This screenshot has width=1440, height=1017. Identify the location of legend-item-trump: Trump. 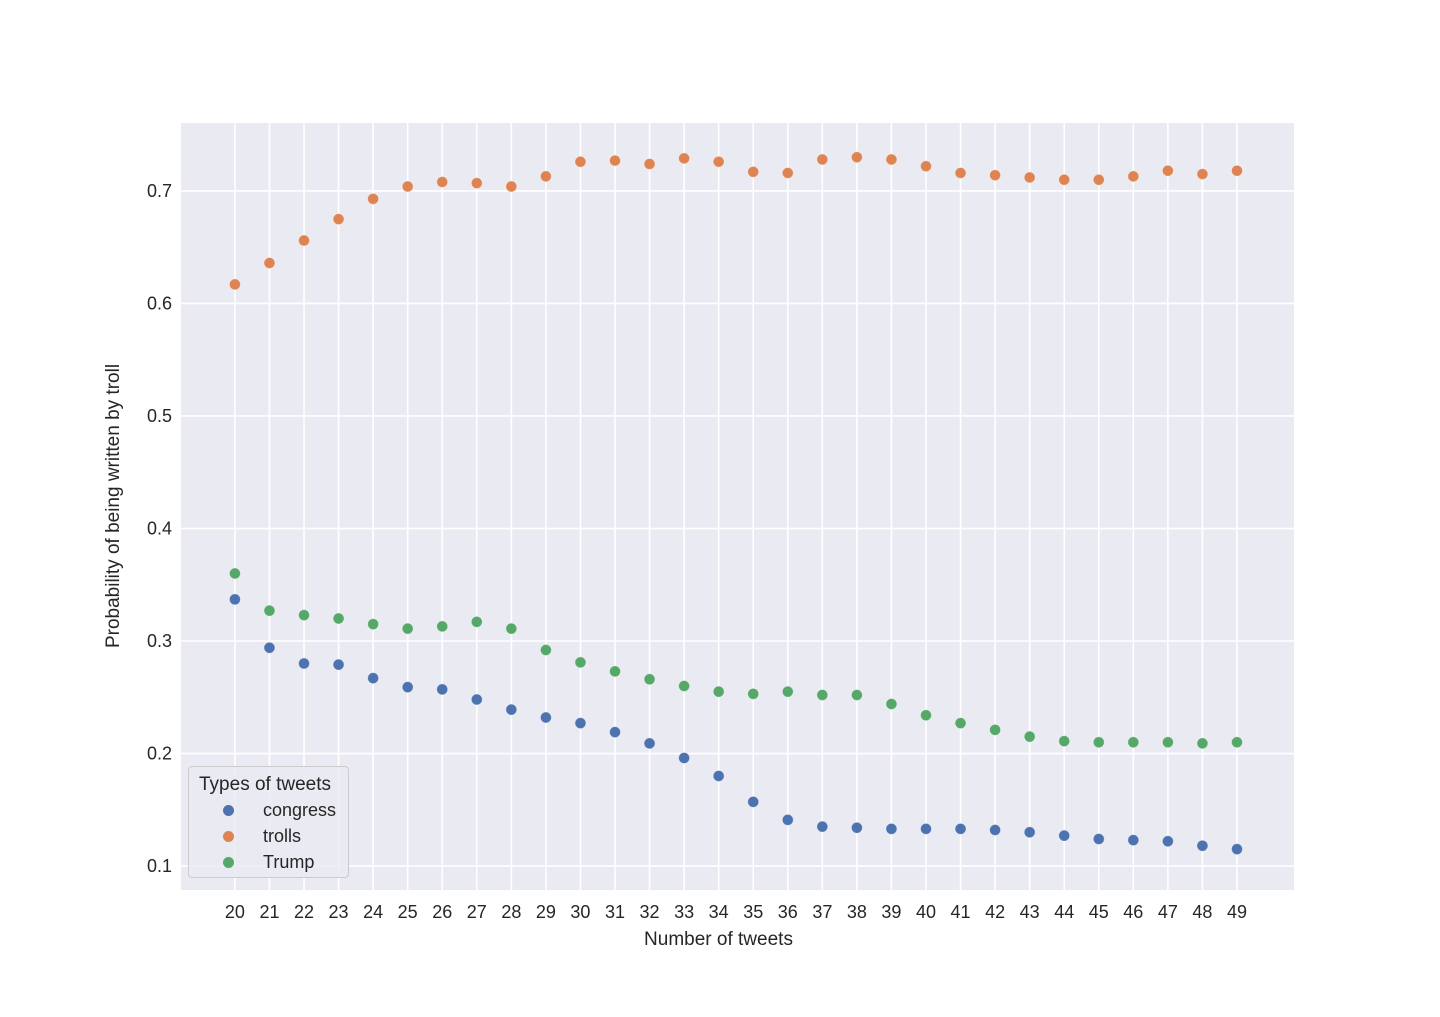
(268, 862).